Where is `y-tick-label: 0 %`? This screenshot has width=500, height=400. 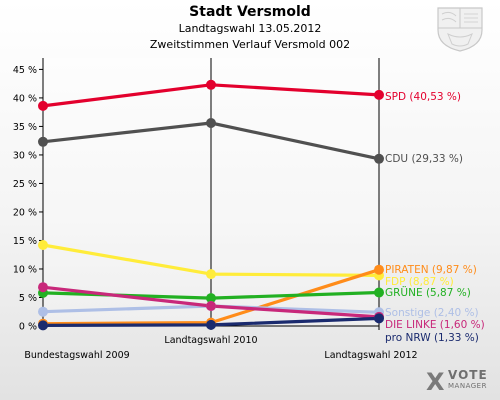
y-tick-label: 0 % is located at coordinates (28, 327).